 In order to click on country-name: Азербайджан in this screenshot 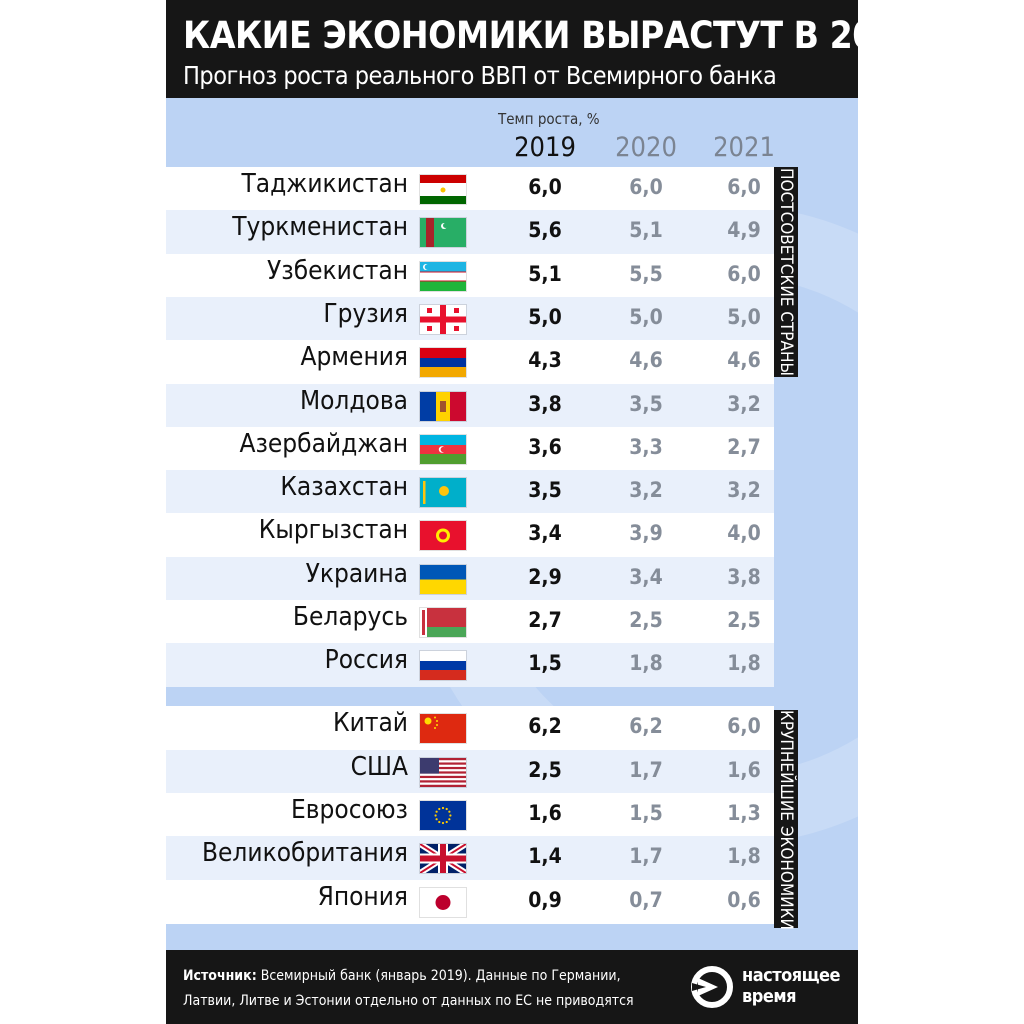, I will do `click(323, 443)`.